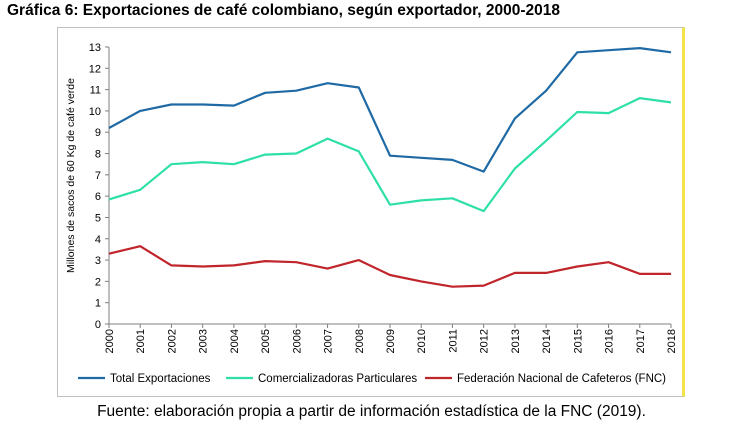 The height and width of the screenshot is (431, 743). I want to click on x-tick-label: 2006, so click(297, 341).